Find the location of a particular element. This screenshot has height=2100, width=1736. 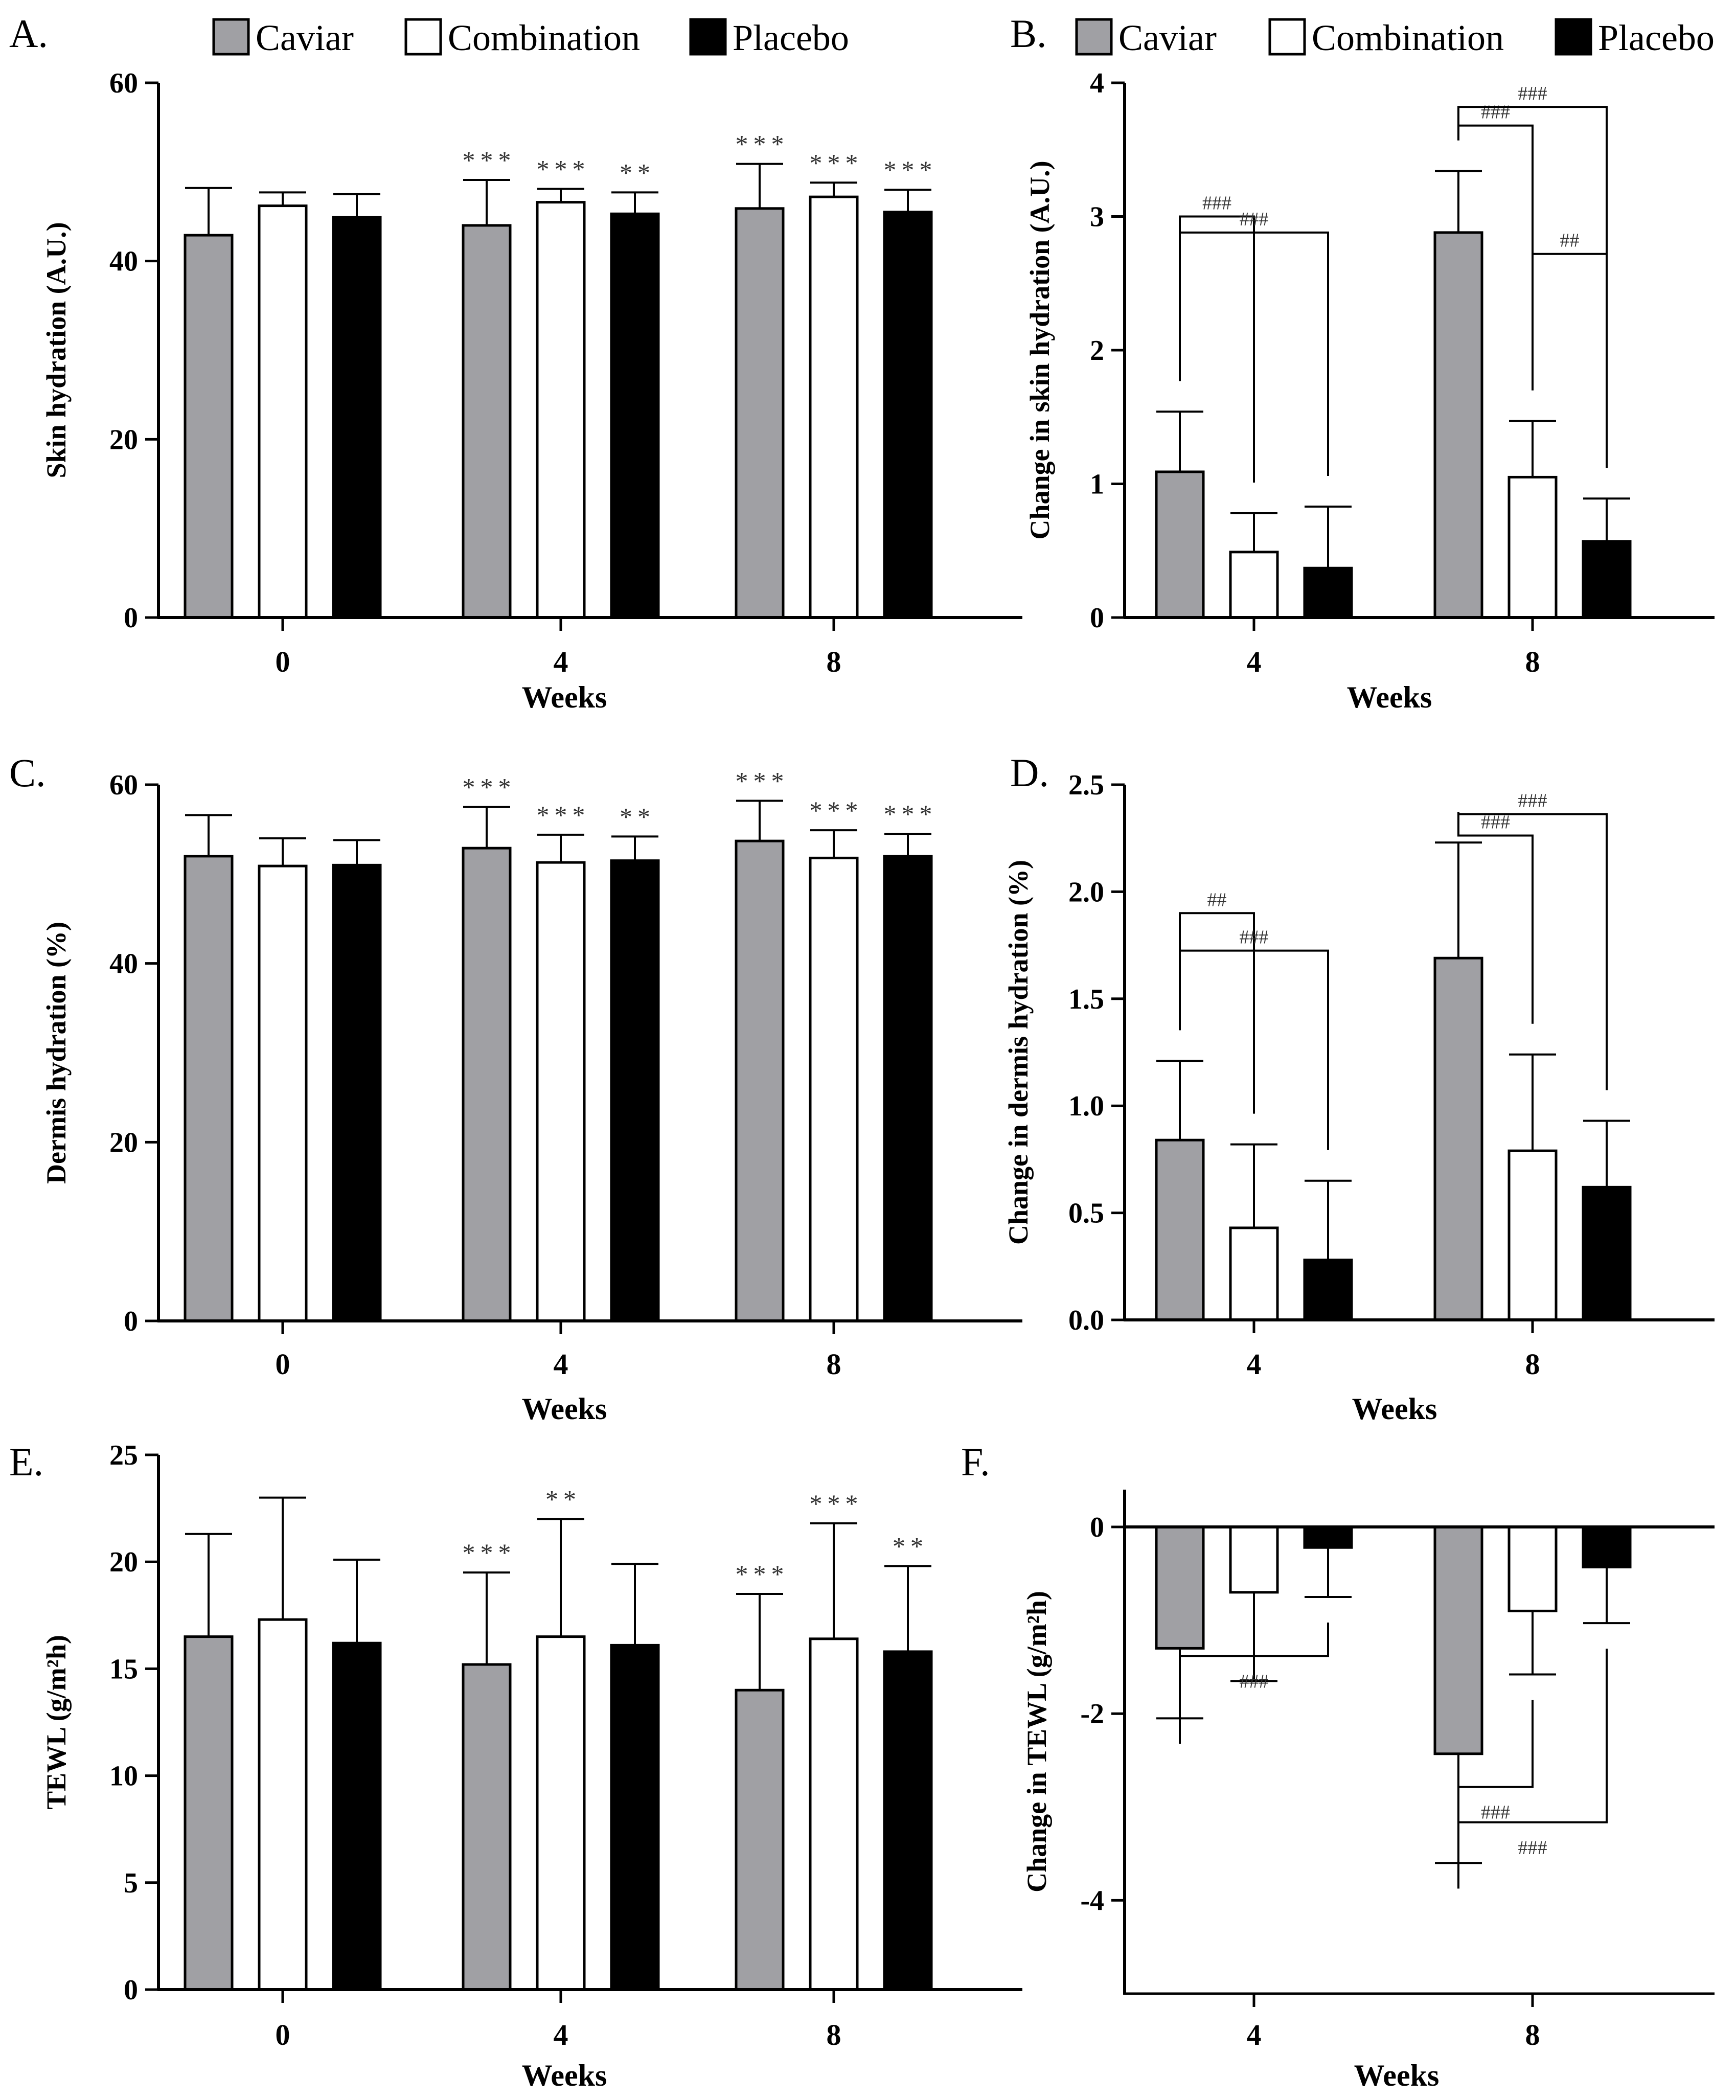

y-tick-label: 2.5 is located at coordinates (1086, 785).